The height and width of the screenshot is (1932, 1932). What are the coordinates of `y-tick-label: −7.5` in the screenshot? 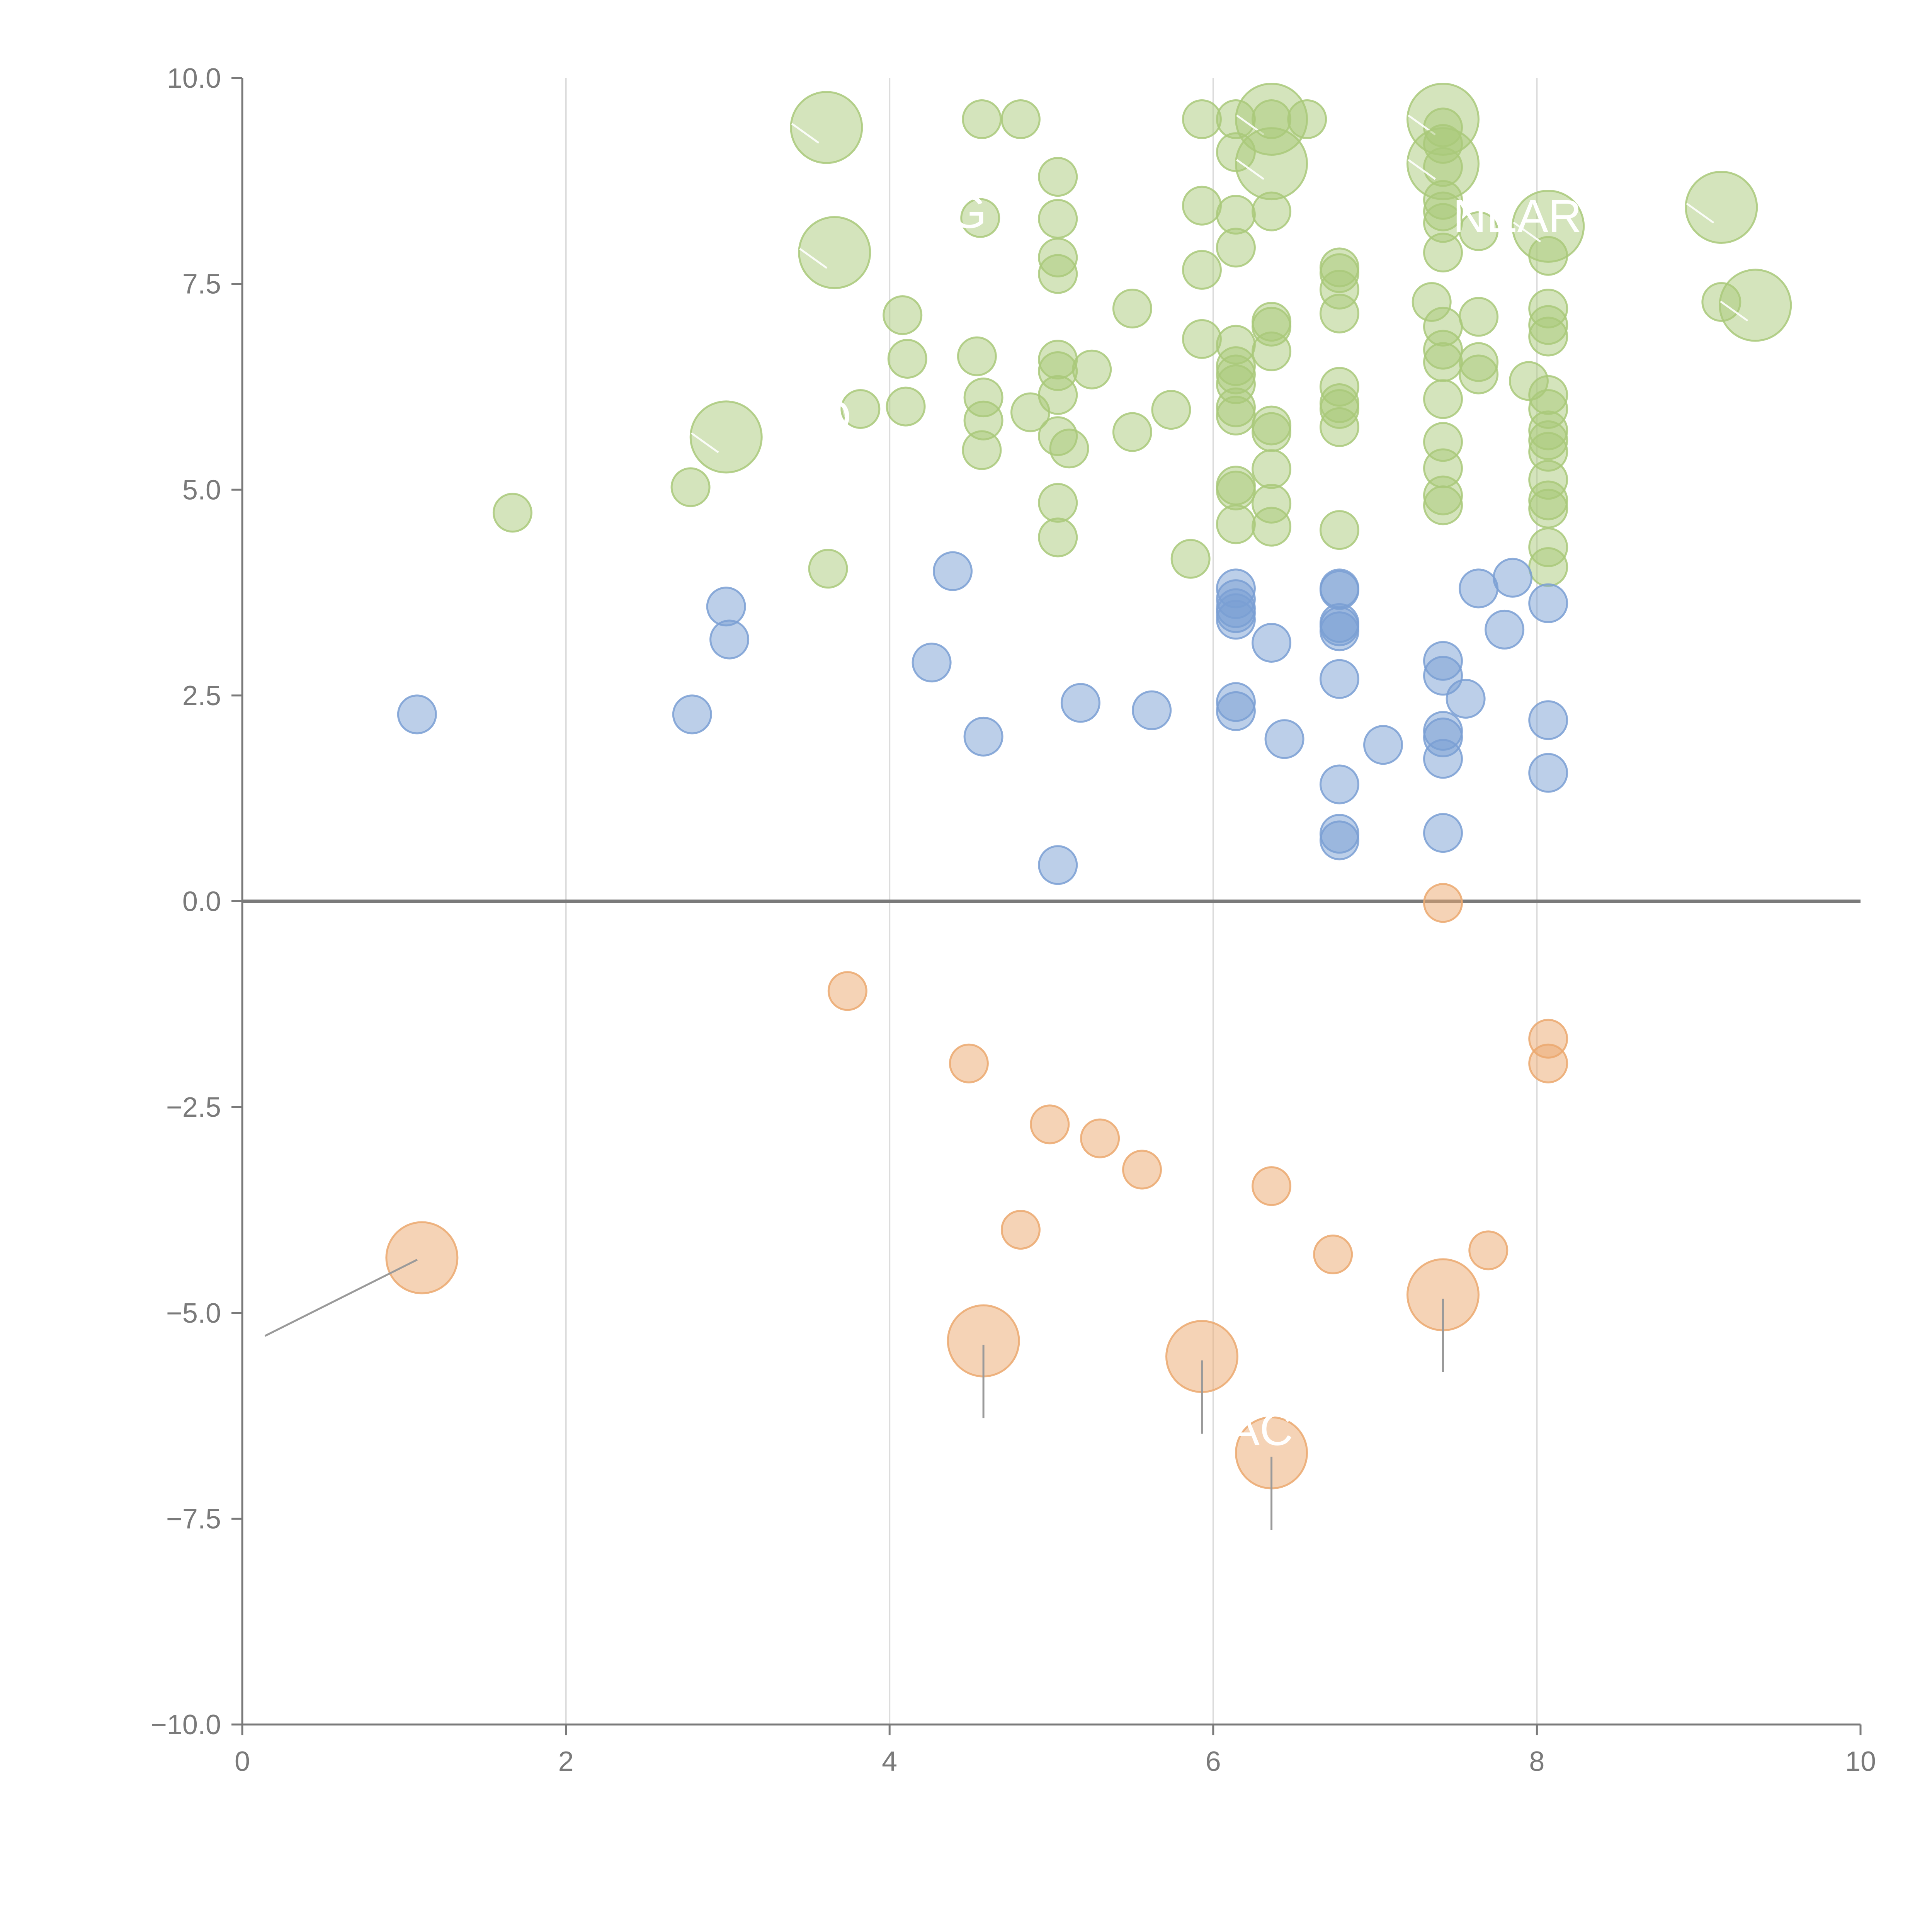 It's located at (193, 1518).